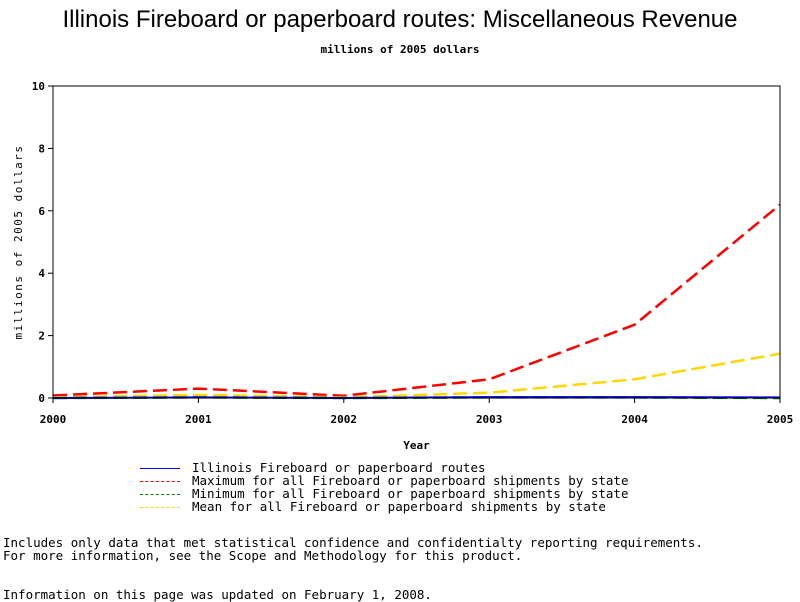  Describe the element at coordinates (38, 86) in the screenshot. I see `y-tick-label-10: 10` at that location.